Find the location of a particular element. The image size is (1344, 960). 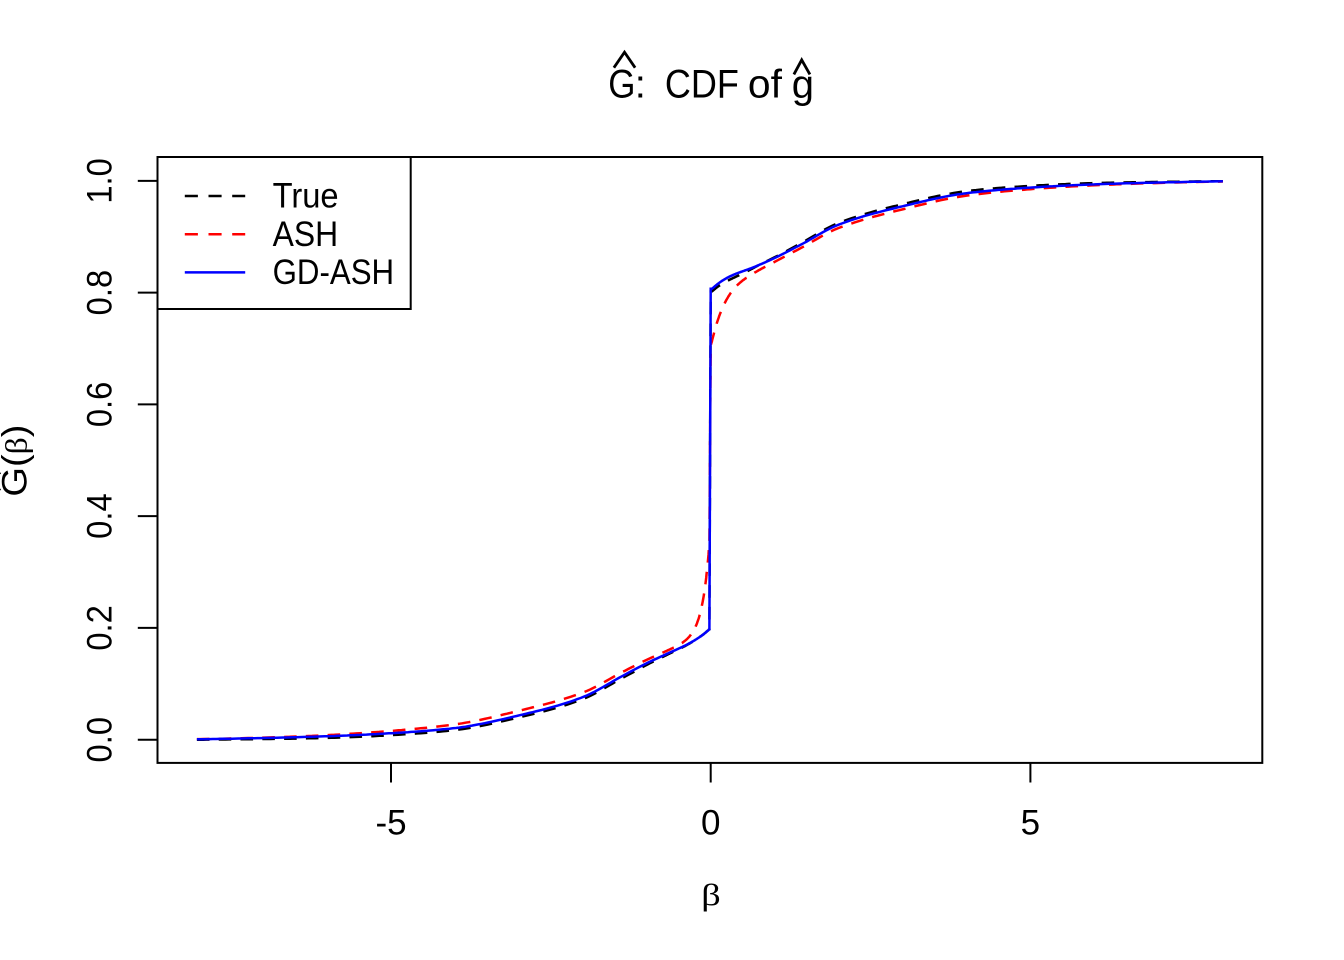

svg-text: 1.0 is located at coordinates (99, 181).